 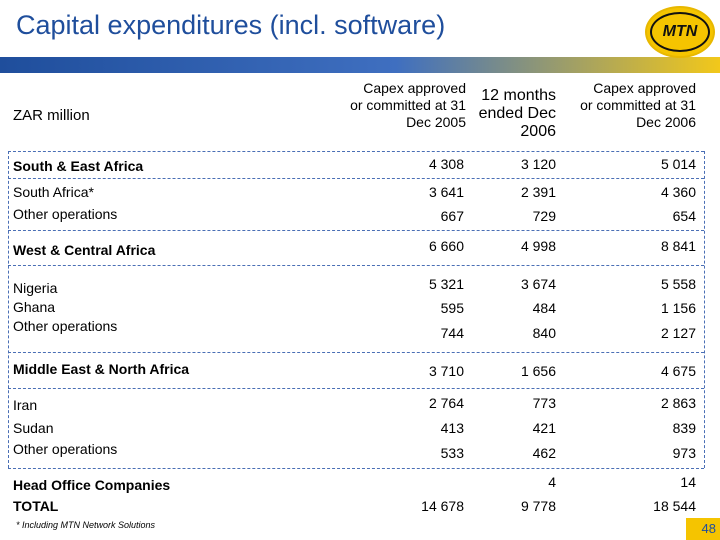 I want to click on table-cell: 4, so click(x=552, y=482).